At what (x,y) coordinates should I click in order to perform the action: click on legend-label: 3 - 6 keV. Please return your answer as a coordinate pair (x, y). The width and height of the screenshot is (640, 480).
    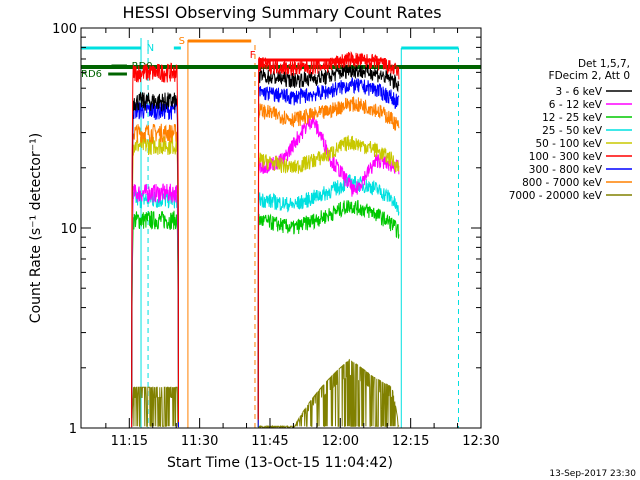
    Looking at the image, I should click on (578, 92).